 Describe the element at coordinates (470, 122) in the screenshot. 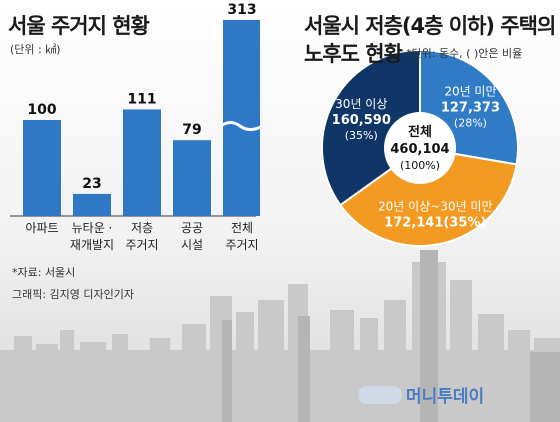

I see `pie-slice-percent: (28%)` at that location.